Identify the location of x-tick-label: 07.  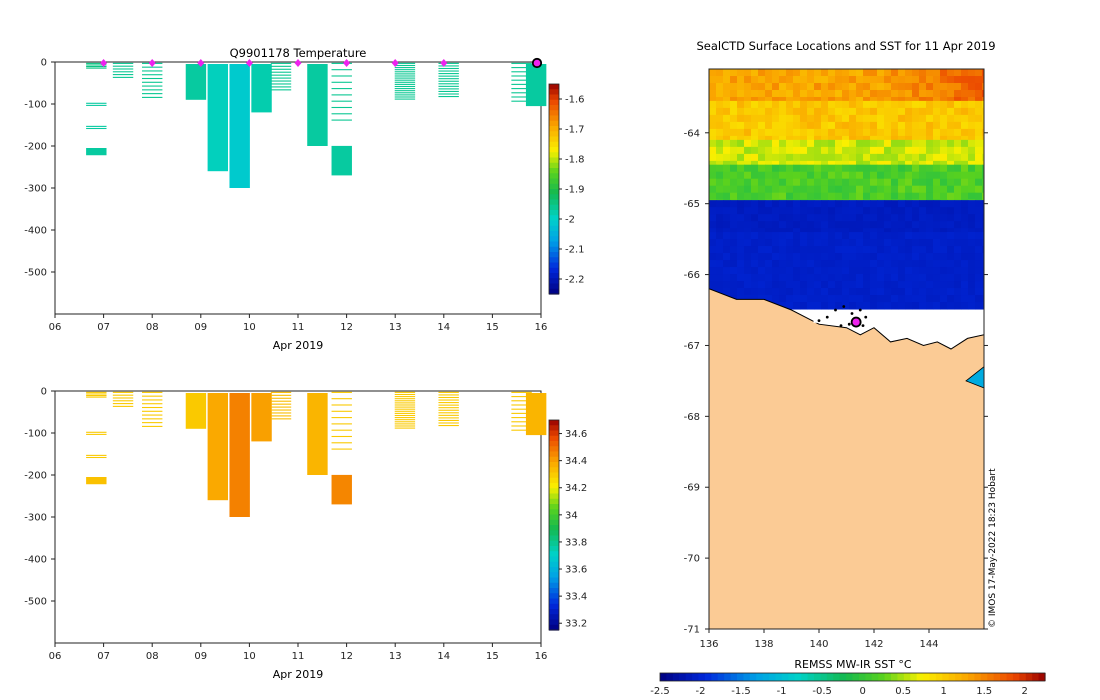
(103, 656).